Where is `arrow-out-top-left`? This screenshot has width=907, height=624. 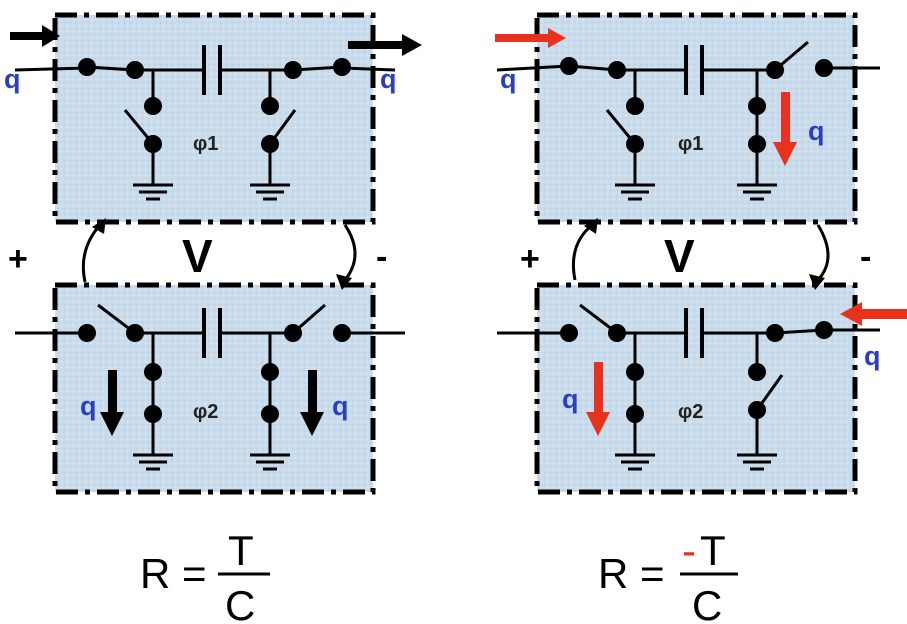
arrow-out-top-left is located at coordinates (385, 45).